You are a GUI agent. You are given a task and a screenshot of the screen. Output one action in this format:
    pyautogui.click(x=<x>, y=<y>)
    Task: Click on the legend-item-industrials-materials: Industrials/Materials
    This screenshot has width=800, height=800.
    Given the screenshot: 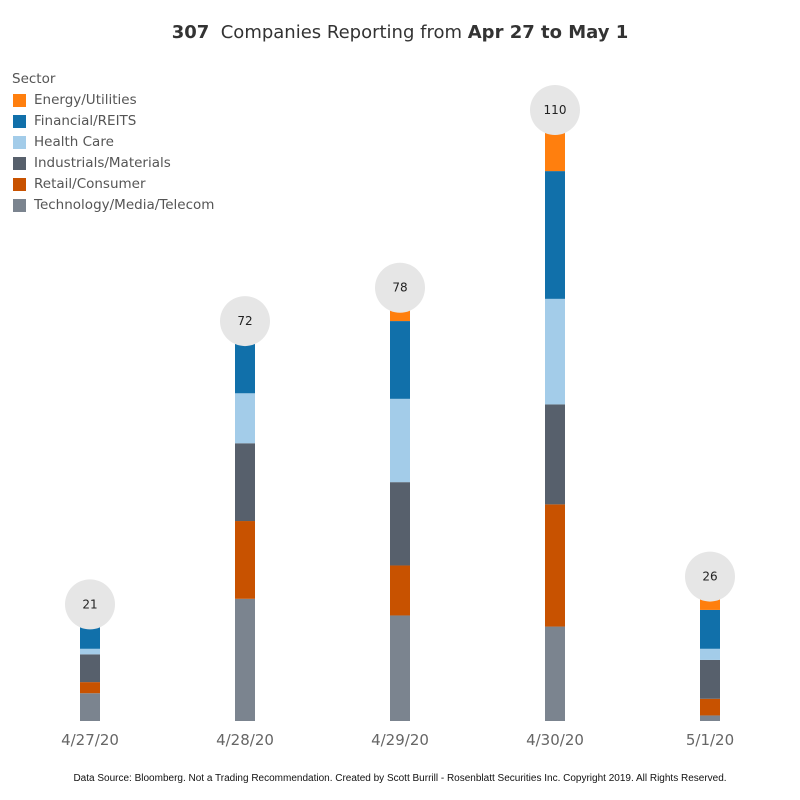 What is the action you would take?
    pyautogui.click(x=113, y=163)
    